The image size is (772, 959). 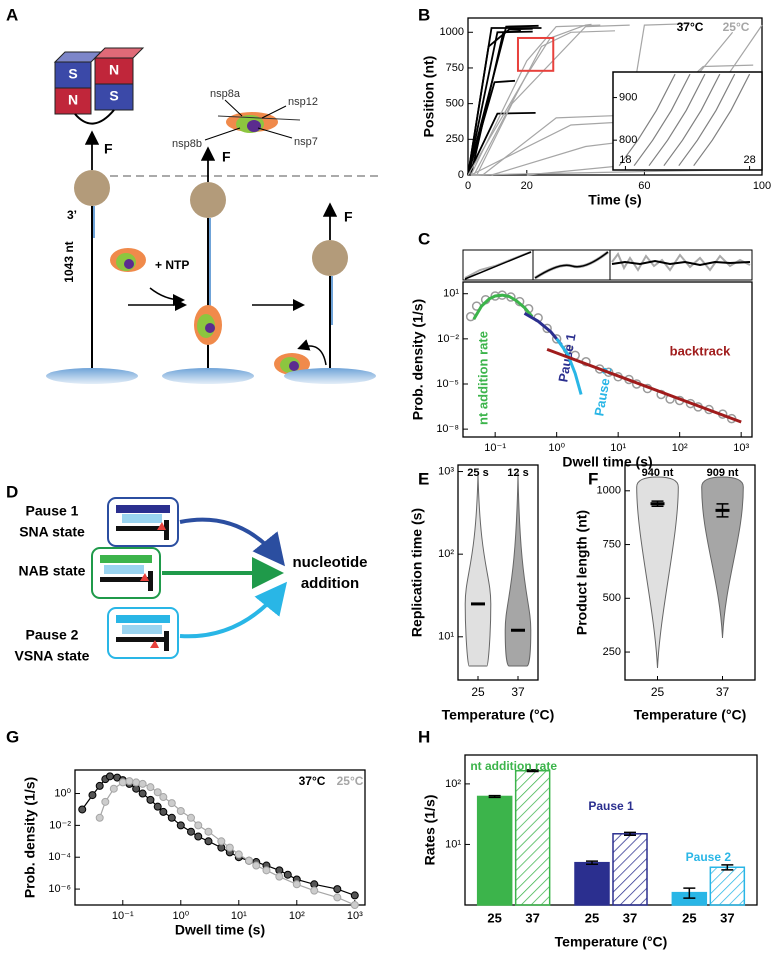 What do you see at coordinates (690, 27) in the screenshot?
I see `legend-entry: 37°C` at bounding box center [690, 27].